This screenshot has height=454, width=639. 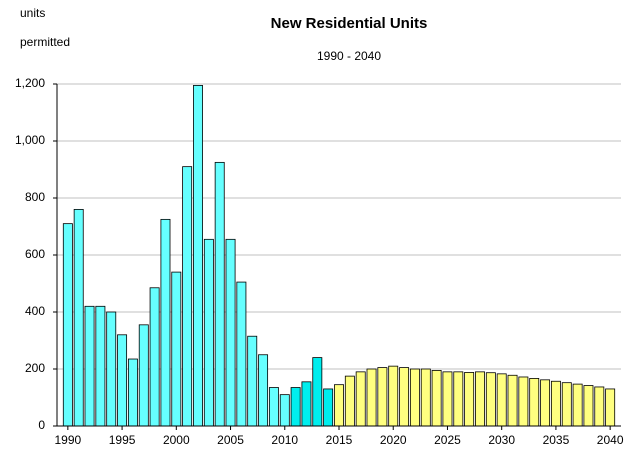 What do you see at coordinates (447, 440) in the screenshot?
I see `x-tick-label: 2025` at bounding box center [447, 440].